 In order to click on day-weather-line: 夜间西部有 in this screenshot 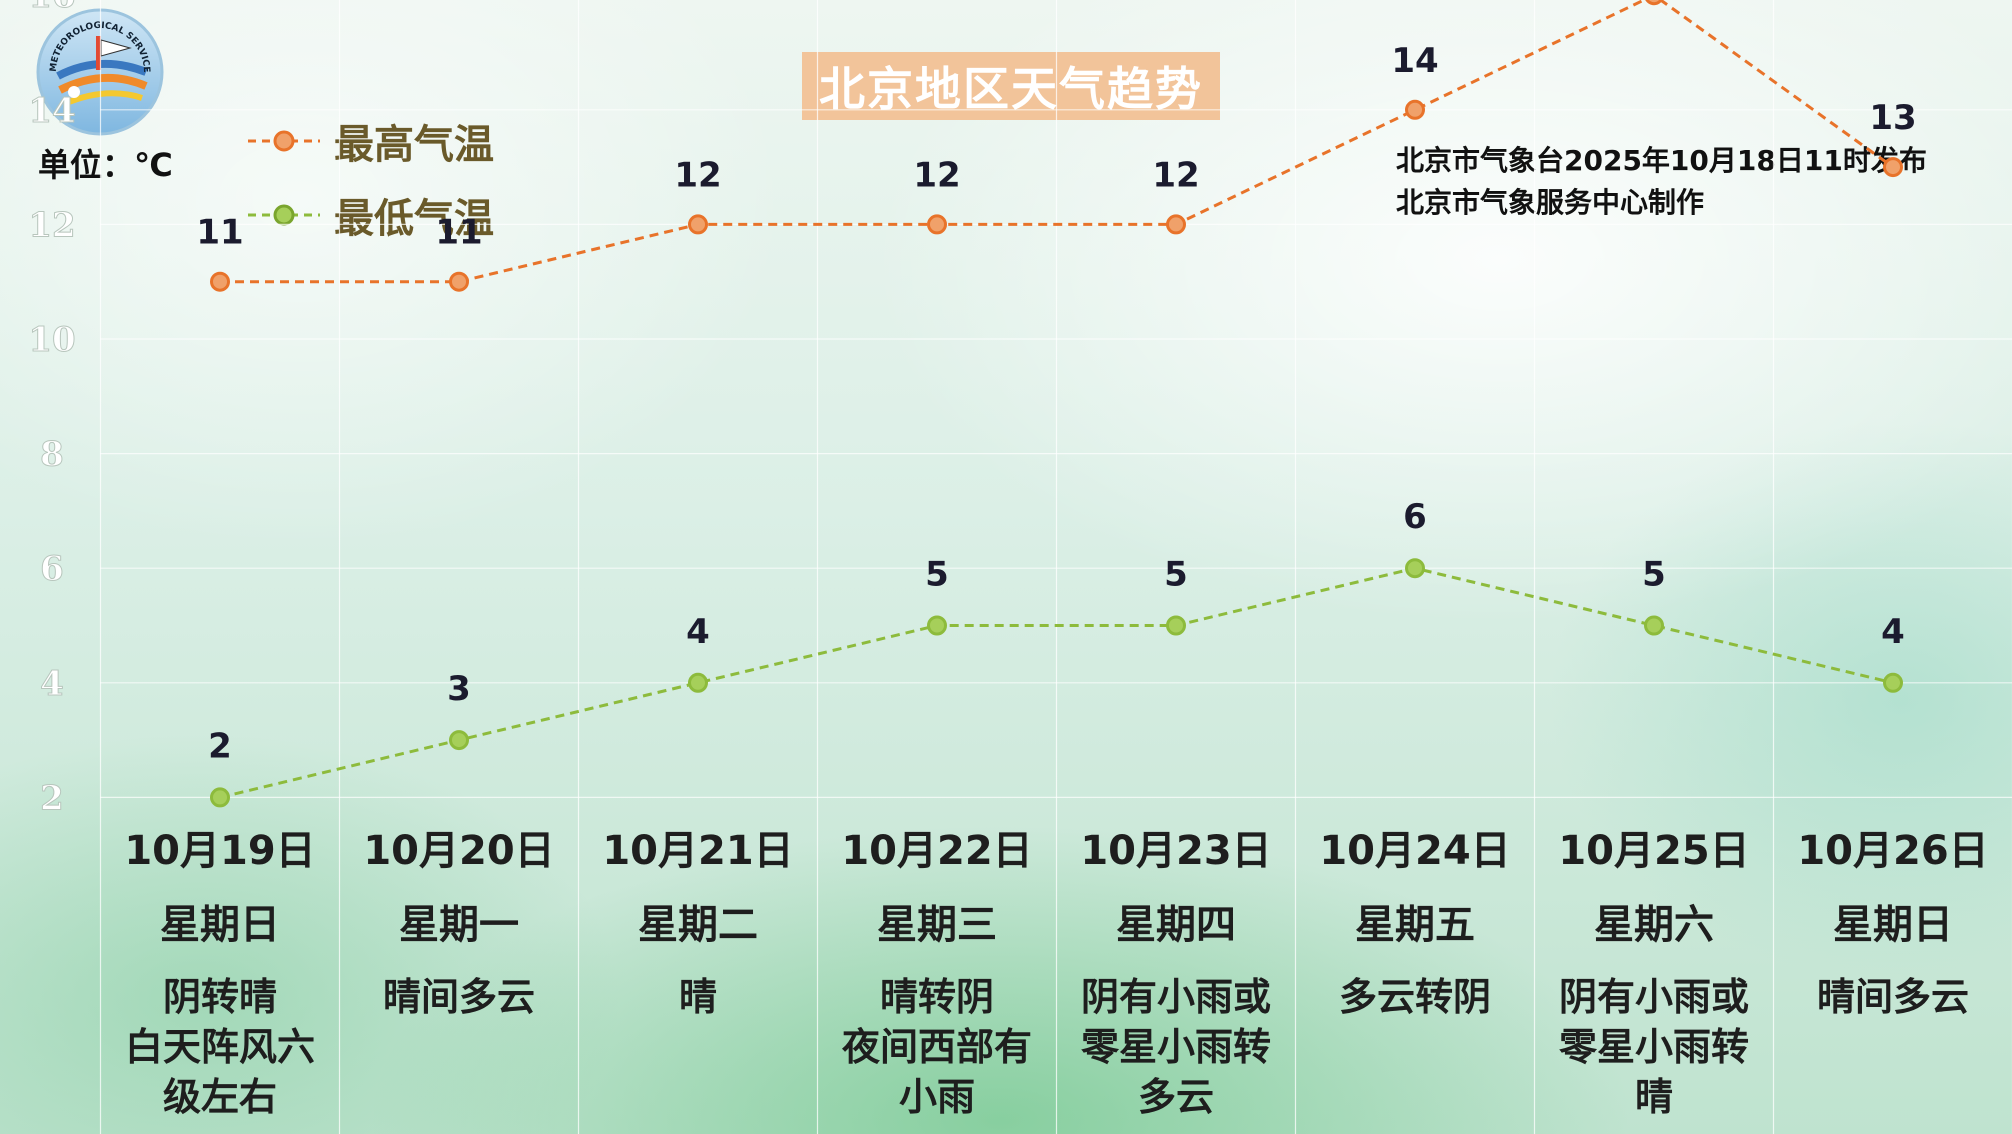, I will do `click(936, 1047)`.